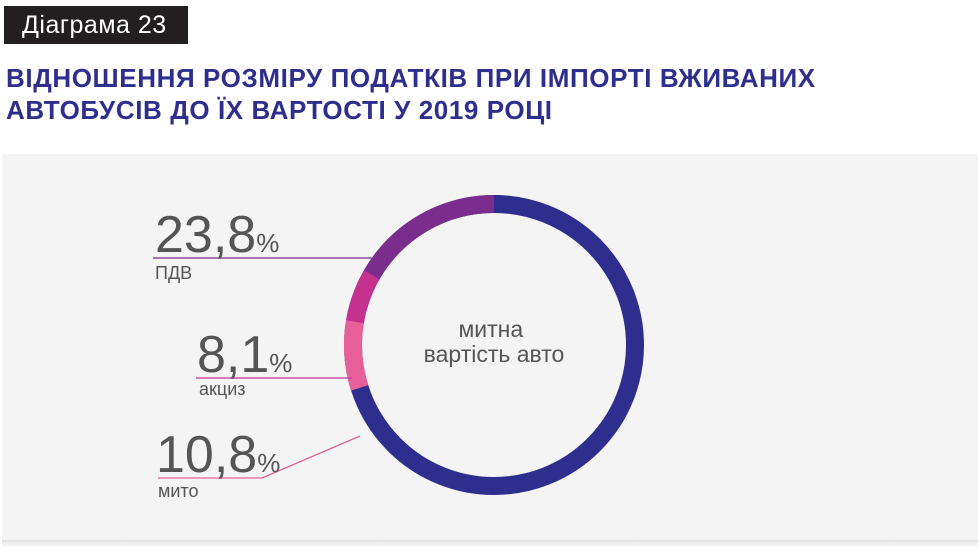 The image size is (980, 560). I want to click on slice-myto, so click(356, 355).